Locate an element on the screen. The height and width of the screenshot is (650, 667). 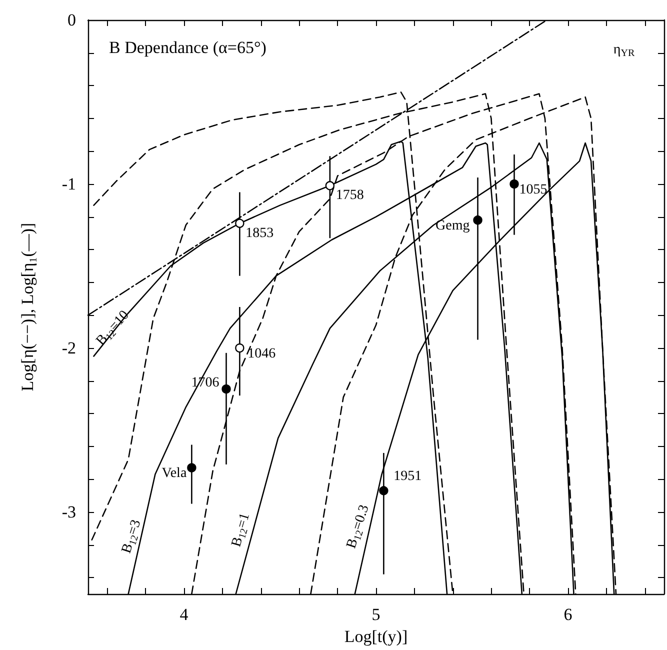
y-tick-label: -1 is located at coordinates (69, 184).